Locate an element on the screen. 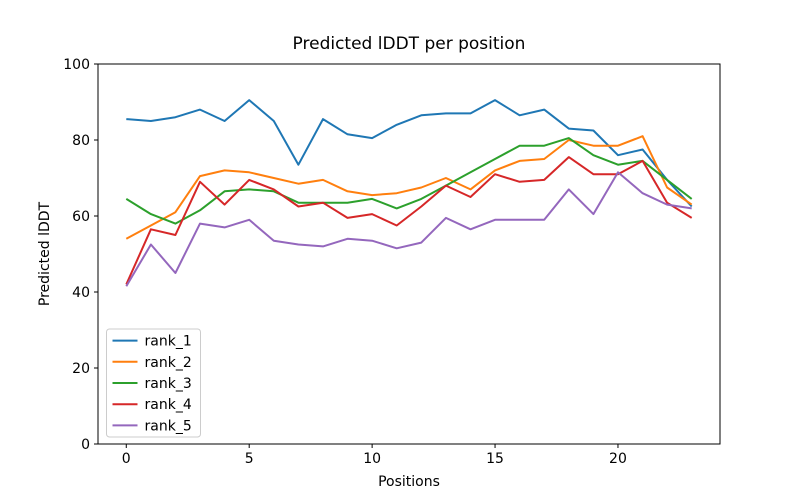 The height and width of the screenshot is (504, 800). y-axis-ticks: 0 20 40 60 80 100 is located at coordinates (80, 255).